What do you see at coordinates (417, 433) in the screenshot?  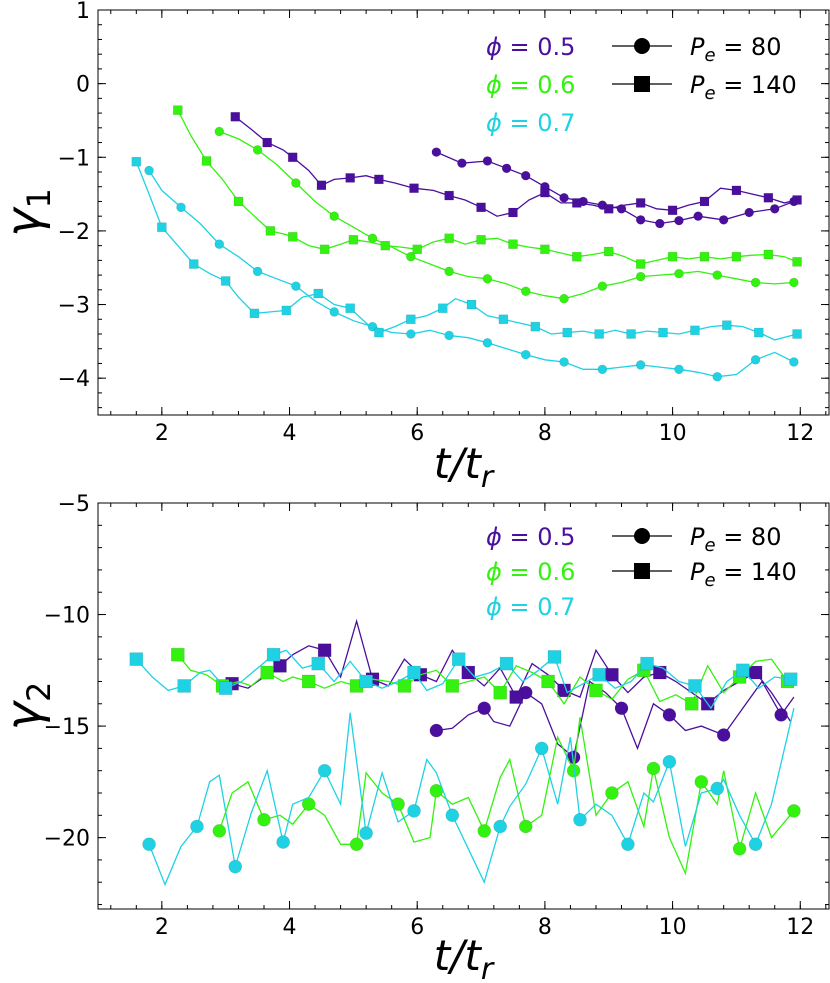 I see `x-tick-label: 6` at bounding box center [417, 433].